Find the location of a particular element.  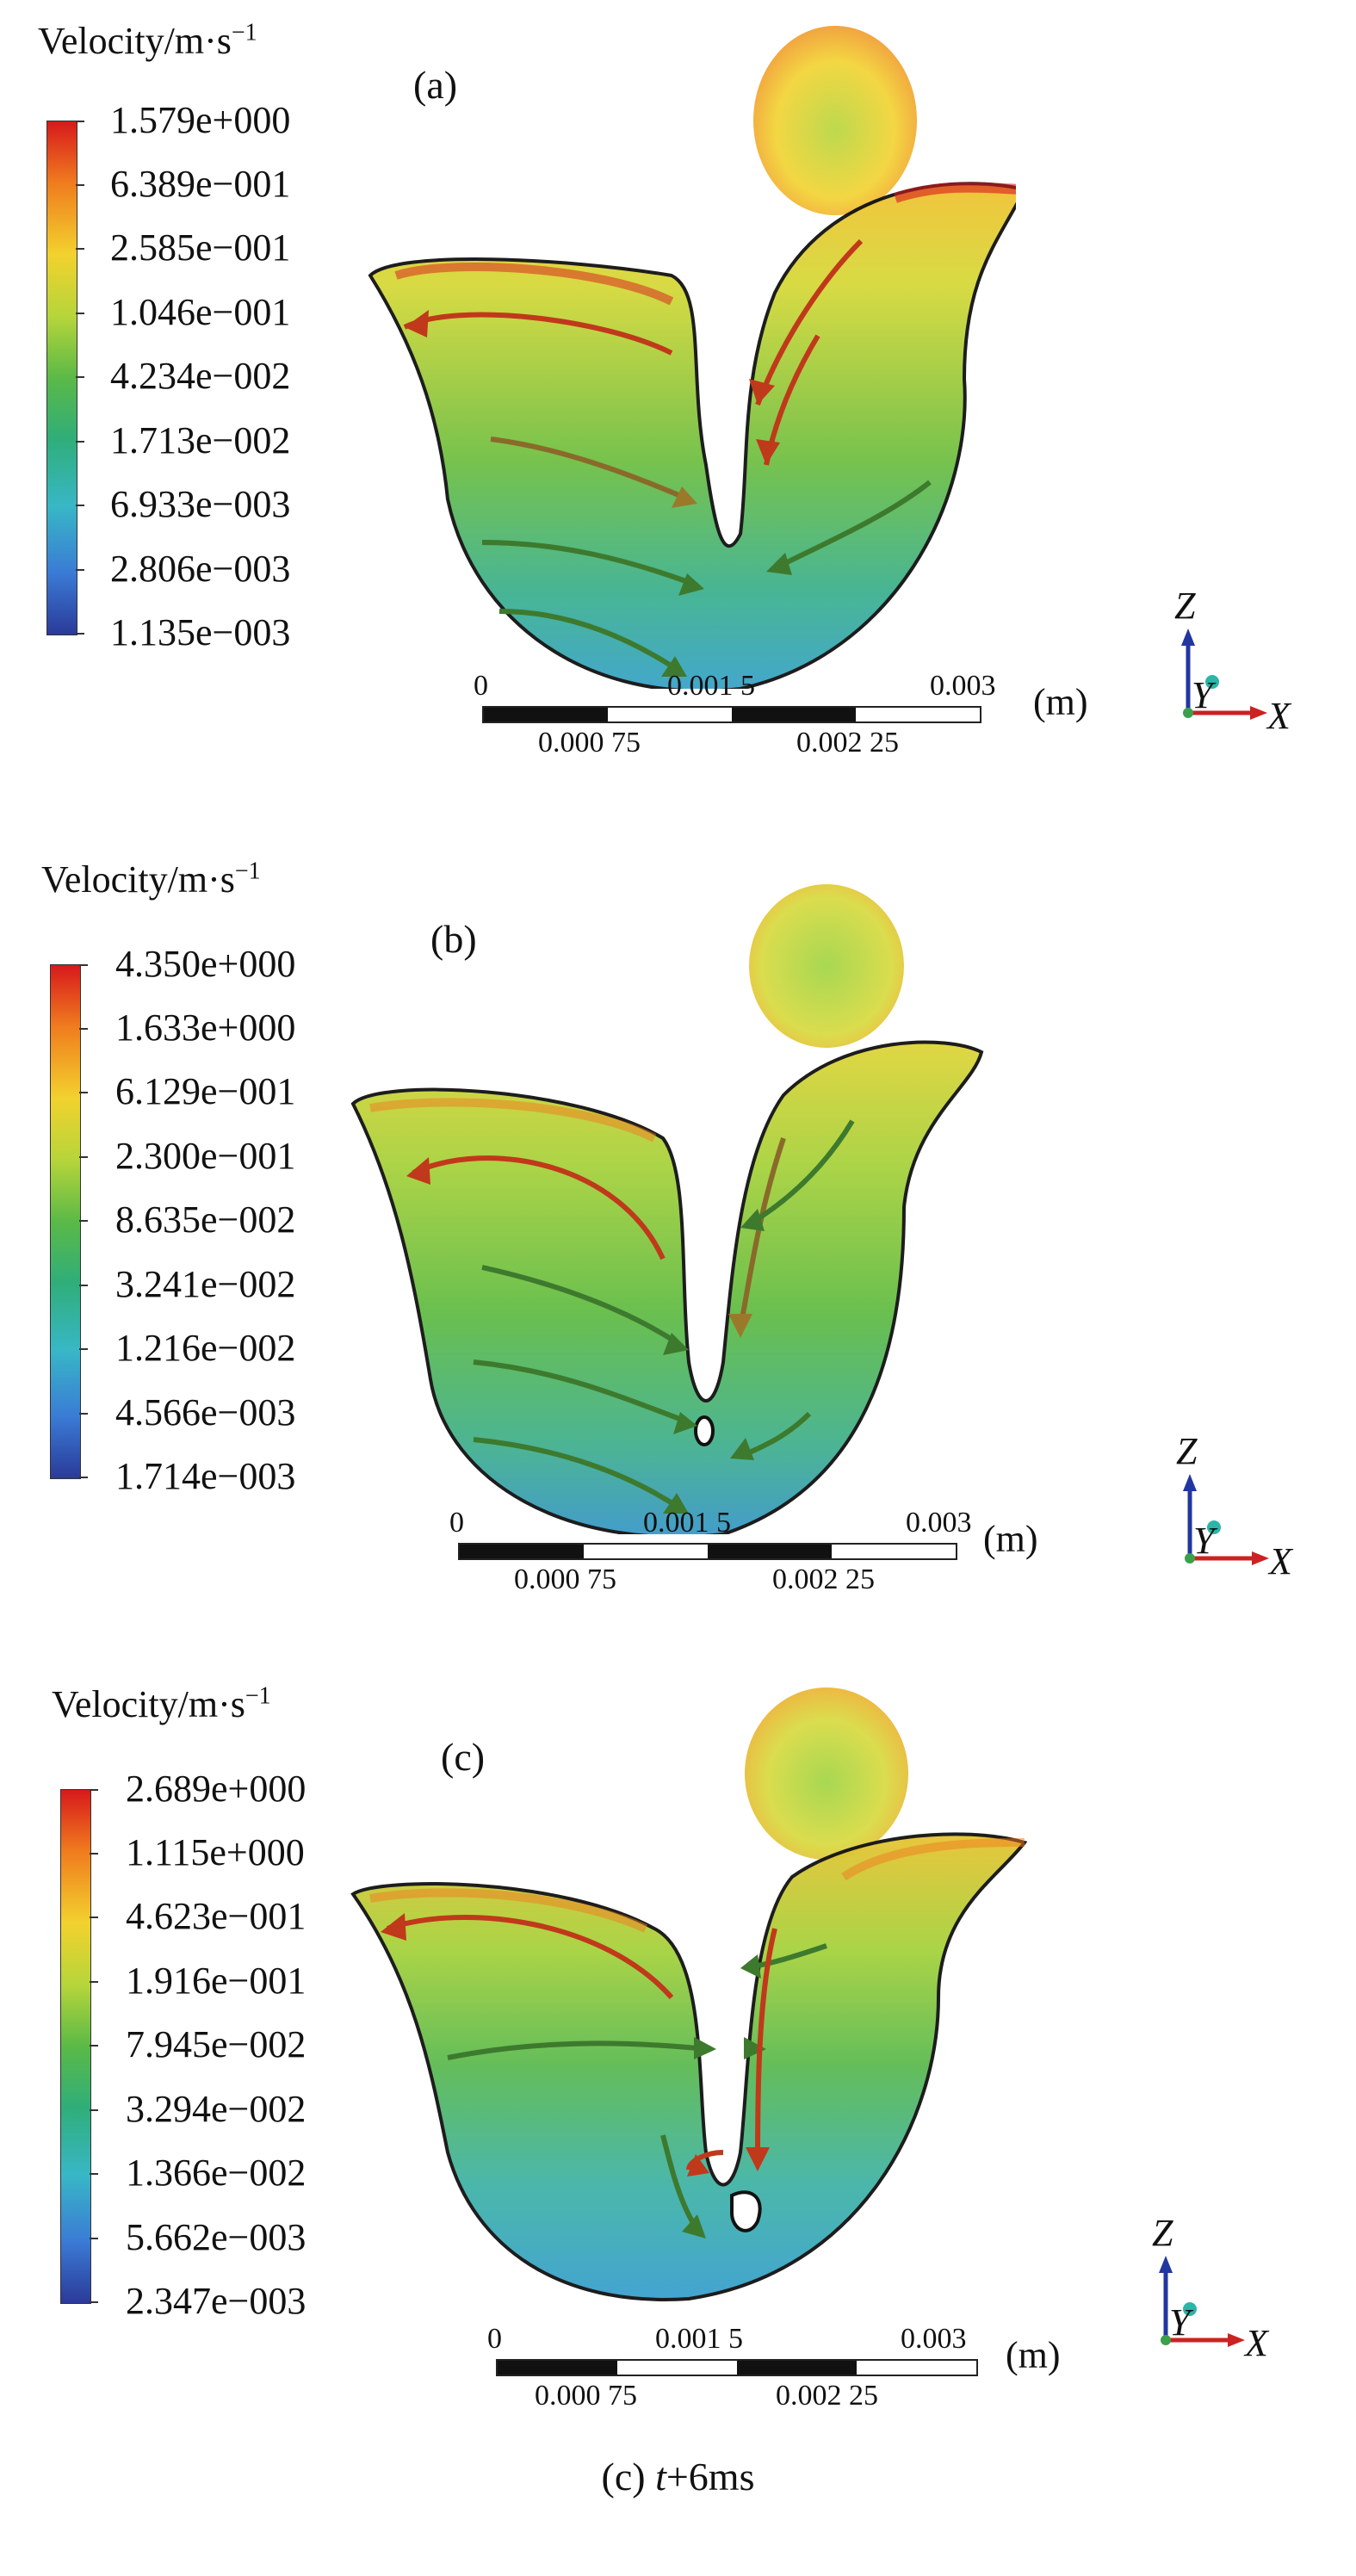

velocity-field-a is located at coordinates (692, 358).